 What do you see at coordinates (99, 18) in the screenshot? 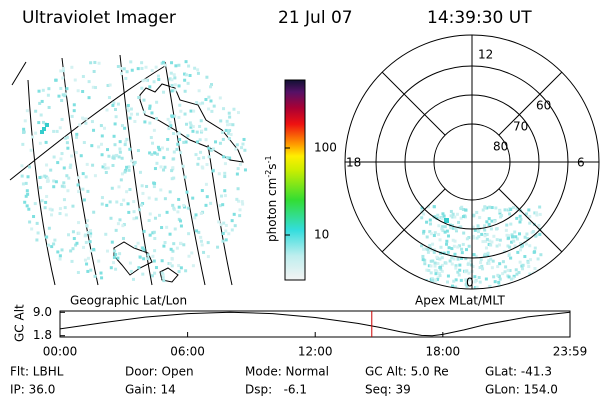
I see `title: Ultraviolet Imager` at bounding box center [99, 18].